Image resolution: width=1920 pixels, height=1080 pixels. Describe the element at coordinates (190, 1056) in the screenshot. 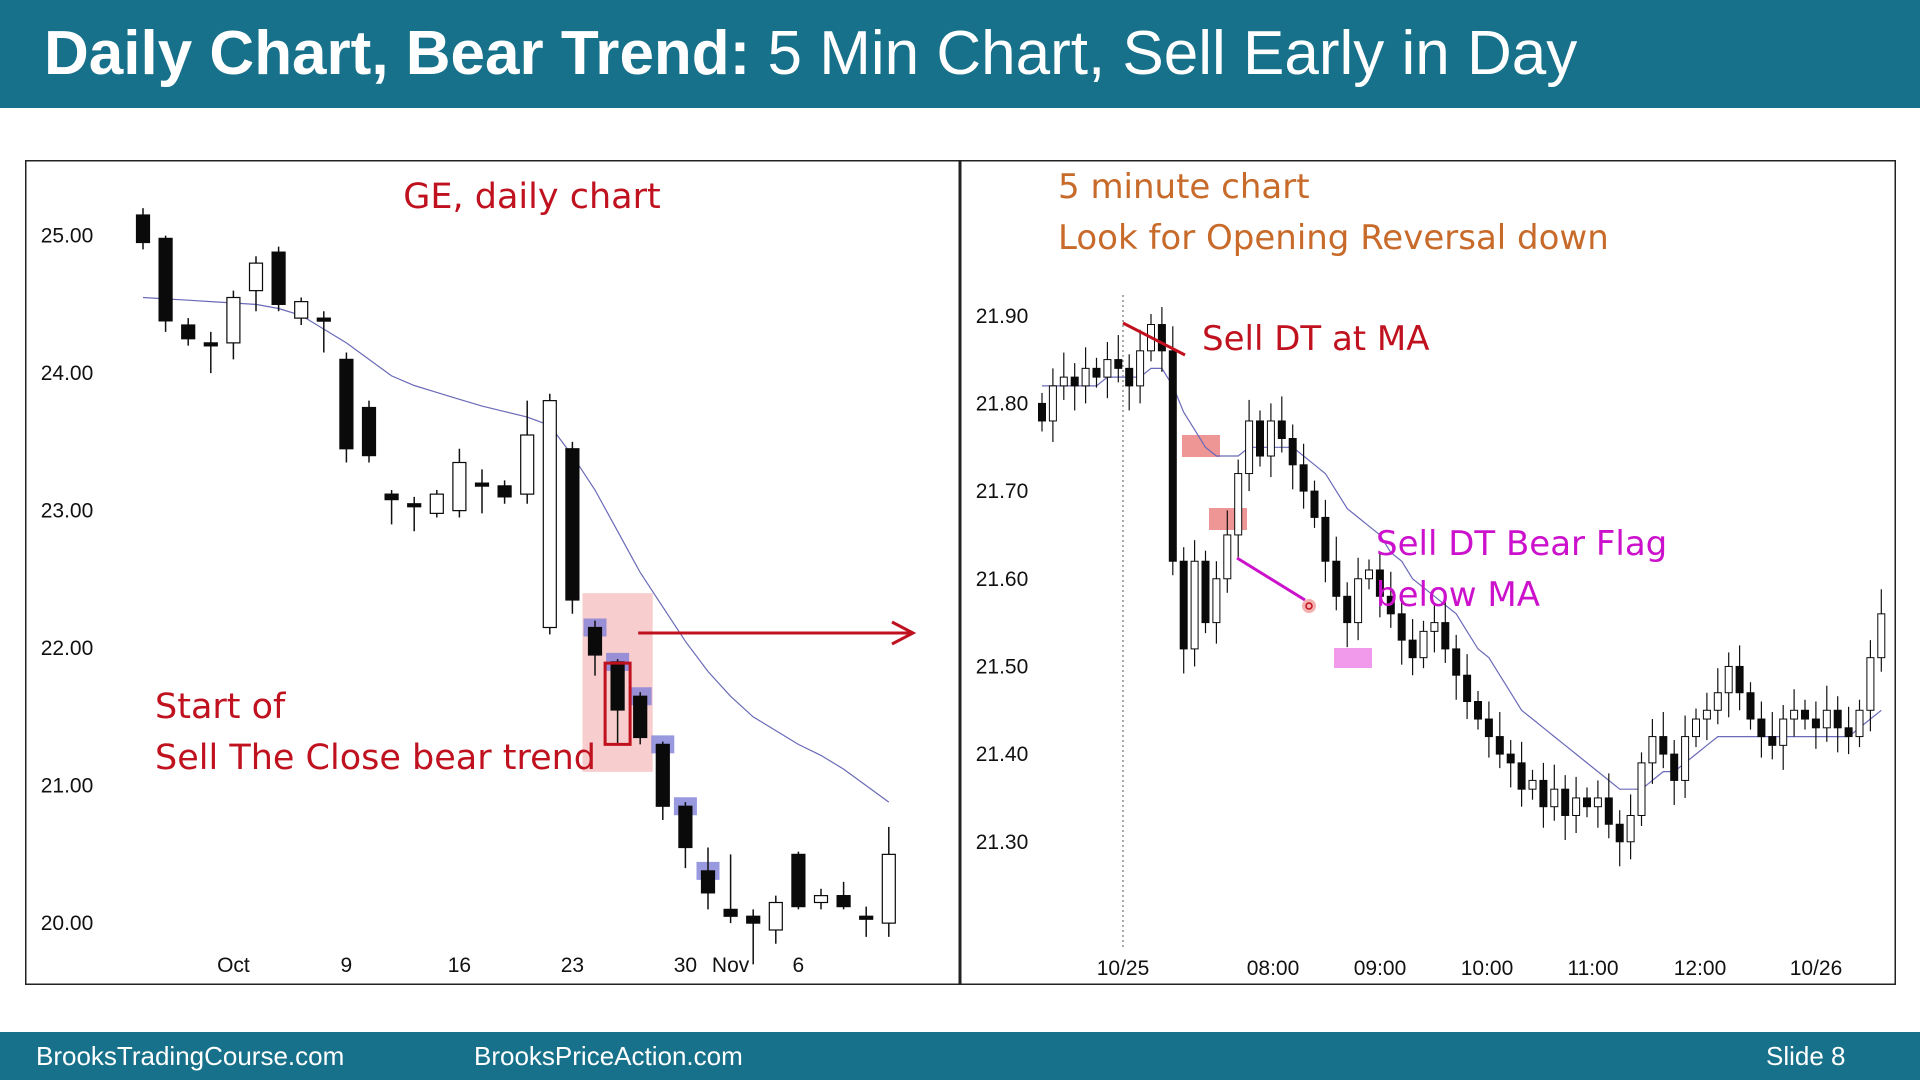

I see `footer-left-site: BrooksTradingCourse.com` at that location.